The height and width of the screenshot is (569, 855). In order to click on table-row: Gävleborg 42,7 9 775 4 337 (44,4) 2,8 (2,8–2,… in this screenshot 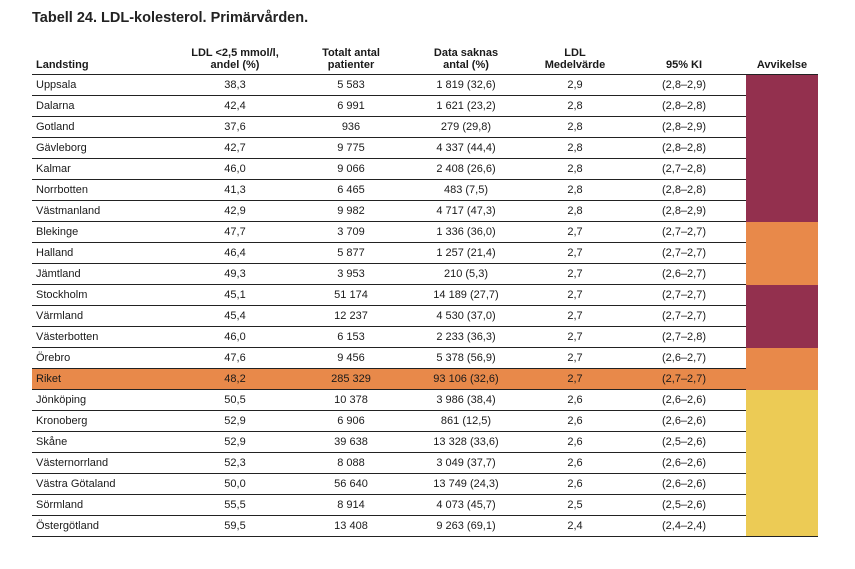, I will do `click(425, 148)`.